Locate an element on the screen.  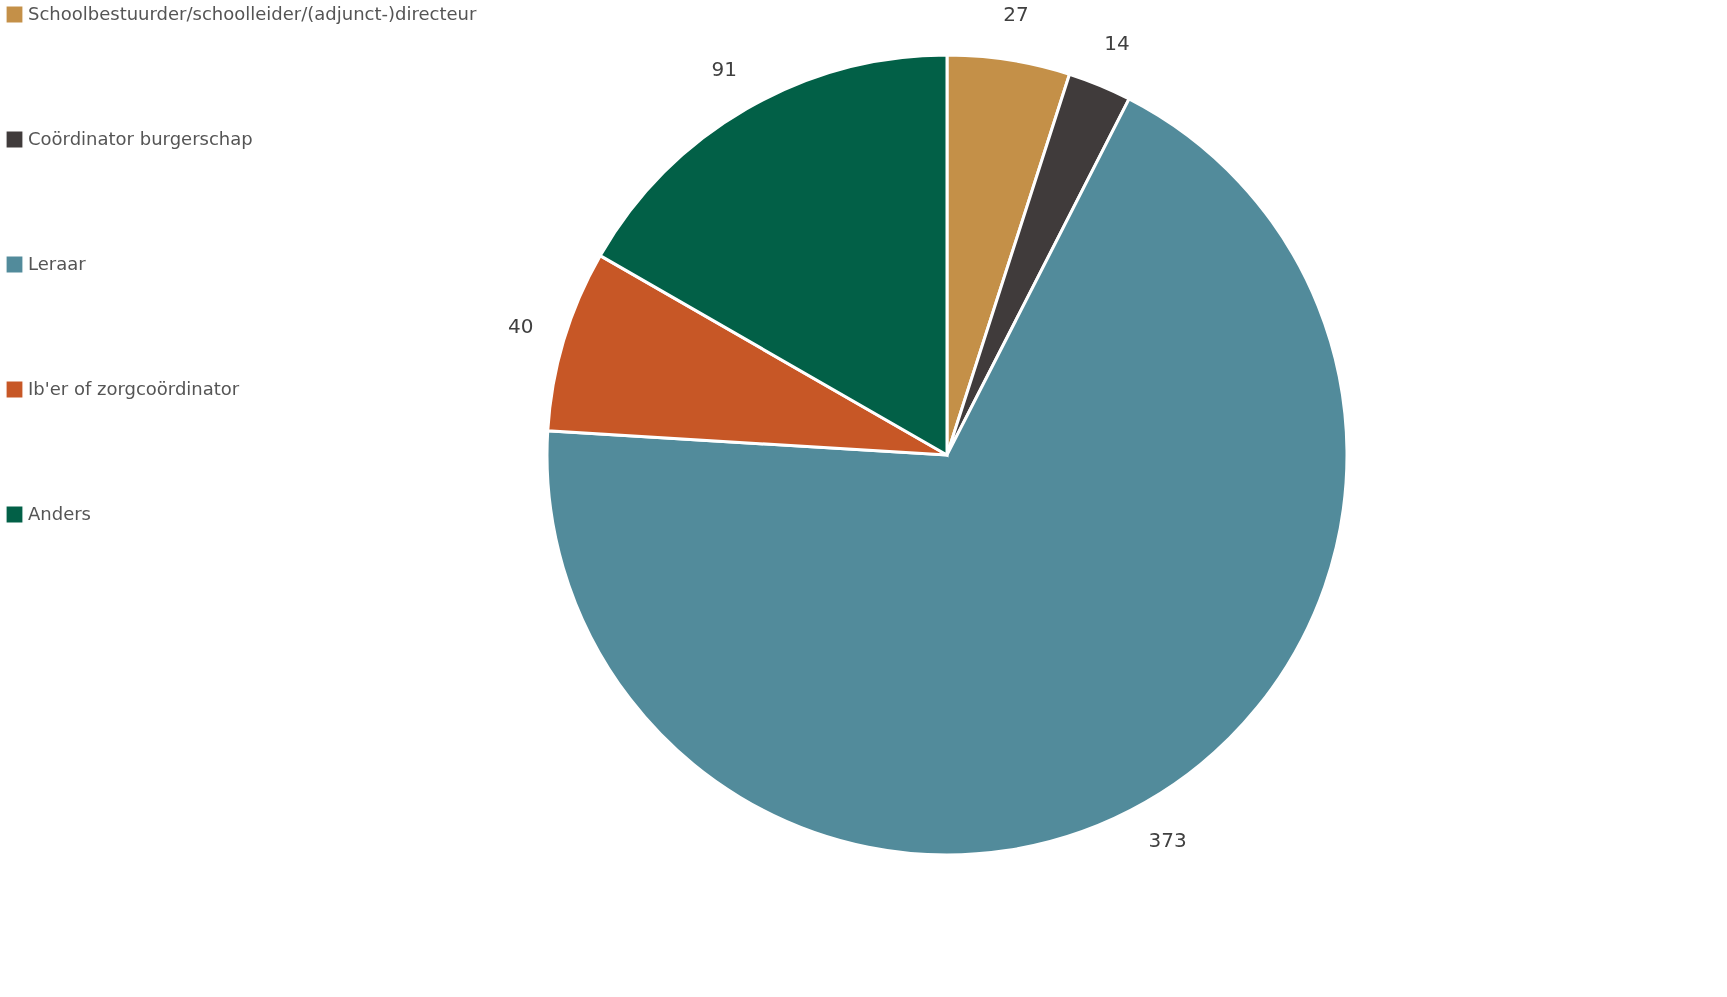
legend-label: Anders is located at coordinates (59, 513).